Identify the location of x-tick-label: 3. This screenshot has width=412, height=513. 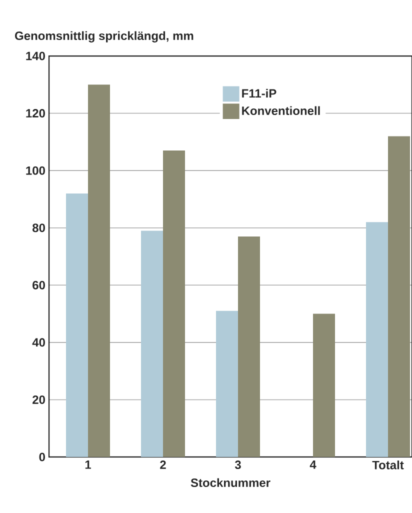
(237, 465).